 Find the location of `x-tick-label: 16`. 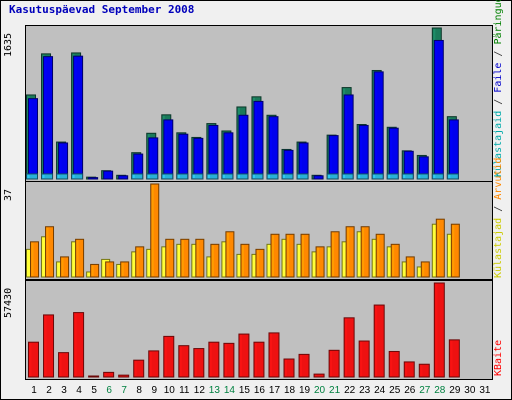

x-tick-label: 16 is located at coordinates (260, 390).